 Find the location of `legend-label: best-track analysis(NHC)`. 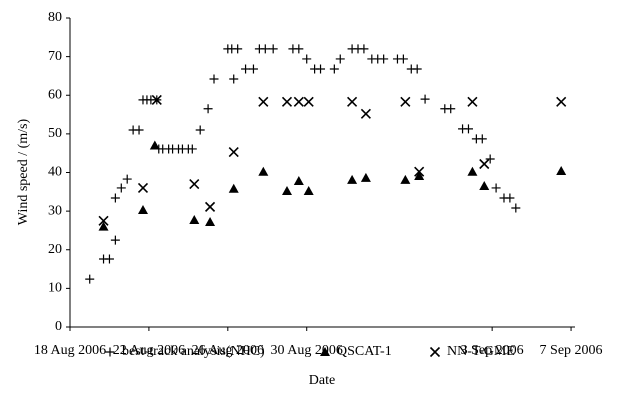

legend-label: best-track analysis(NHC) is located at coordinates (193, 351).